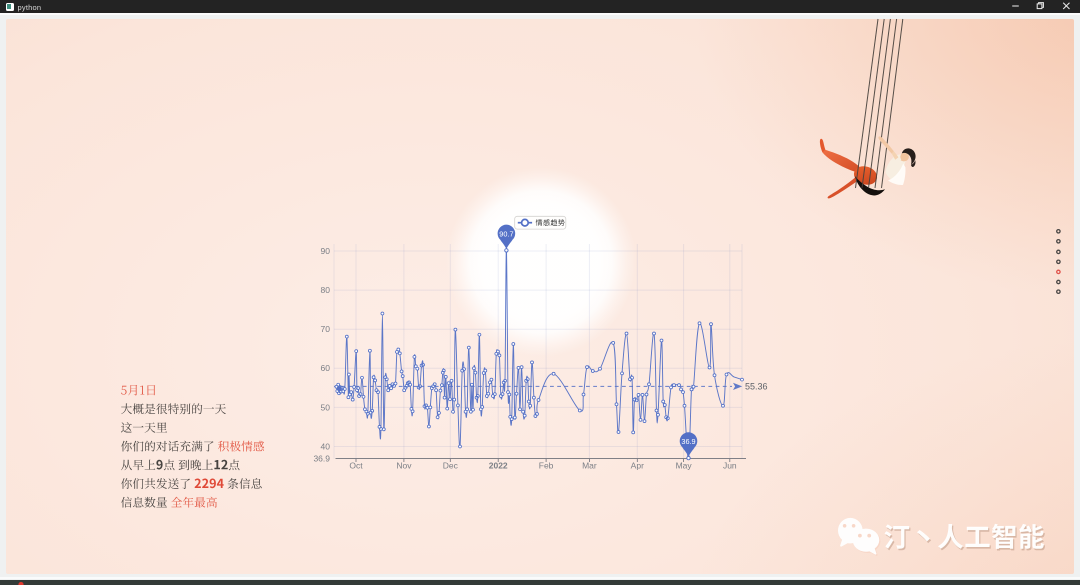 This screenshot has height=585, width=1080. I want to click on svg-text: 80, so click(326, 290).